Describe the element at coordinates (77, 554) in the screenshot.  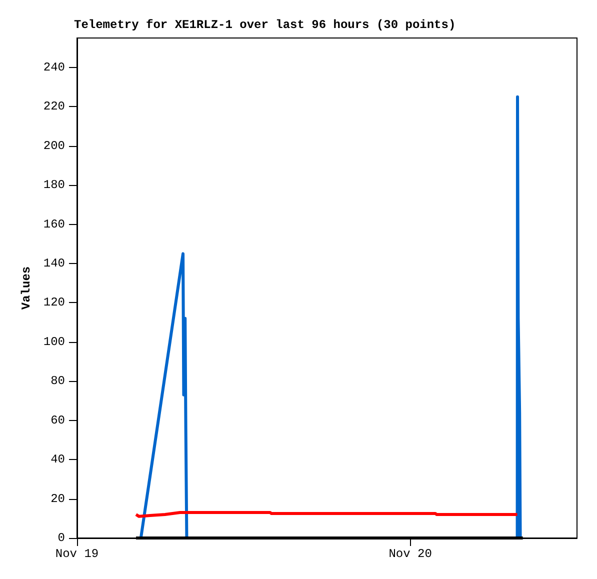
I see `x-tick-label: Nov 19` at that location.